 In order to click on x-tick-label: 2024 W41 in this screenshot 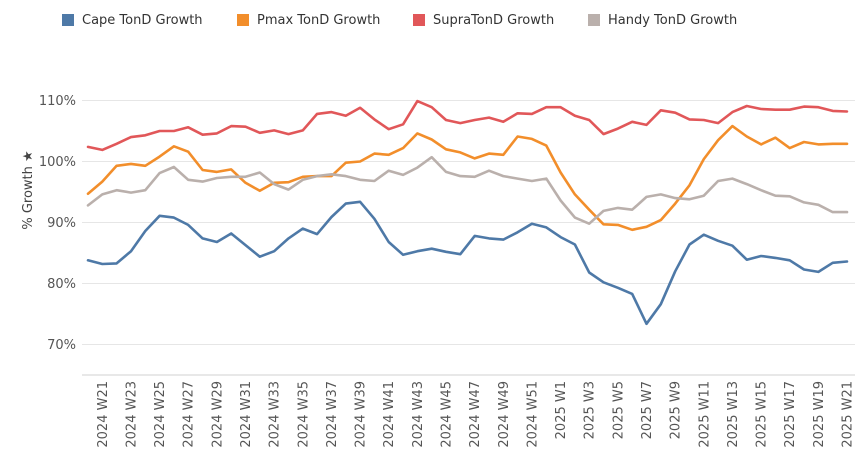, I will do `click(389, 414)`.